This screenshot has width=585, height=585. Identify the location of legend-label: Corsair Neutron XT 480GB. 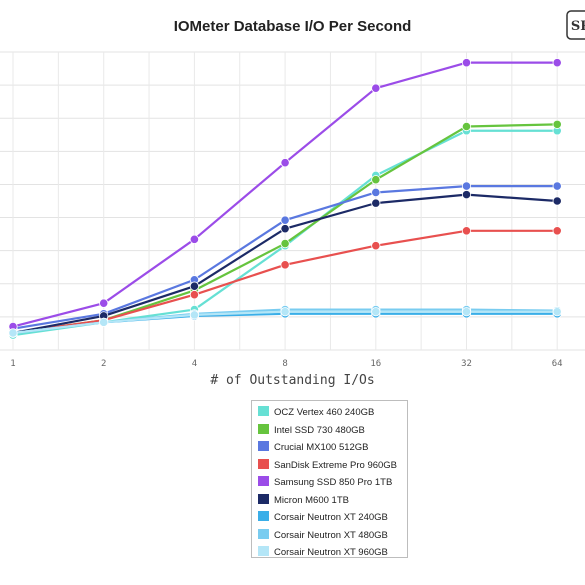
(331, 535).